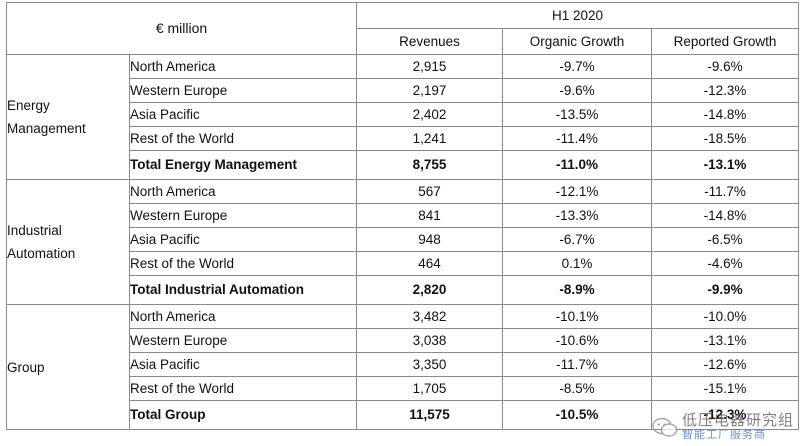 The width and height of the screenshot is (800, 446). I want to click on total-reported-growth-cell: -13.1%, so click(725, 165).